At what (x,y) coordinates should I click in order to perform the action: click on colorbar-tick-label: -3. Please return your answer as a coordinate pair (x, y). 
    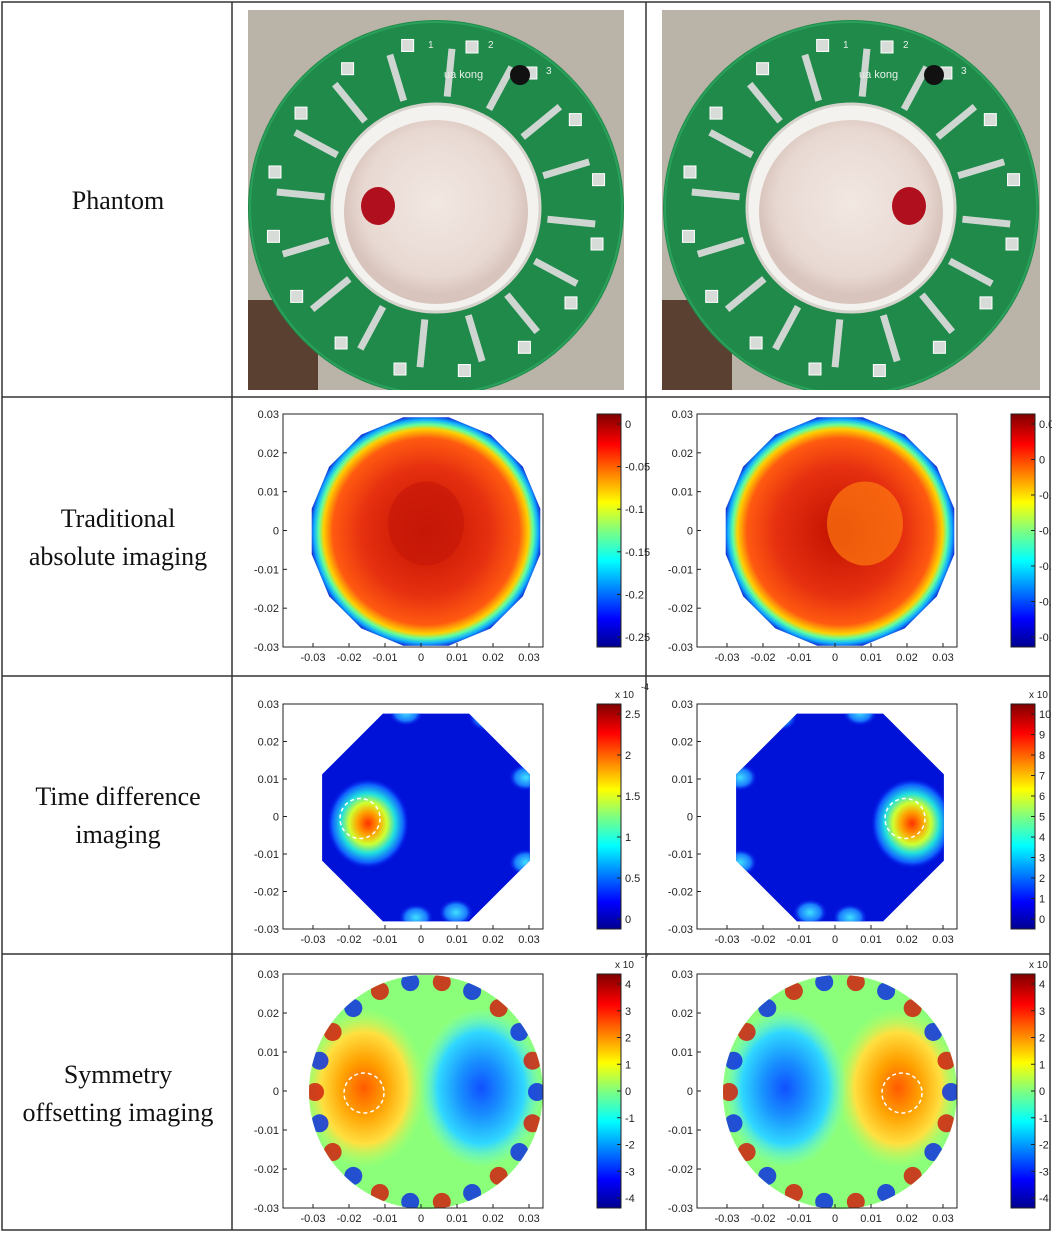
    Looking at the image, I should click on (630, 1172).